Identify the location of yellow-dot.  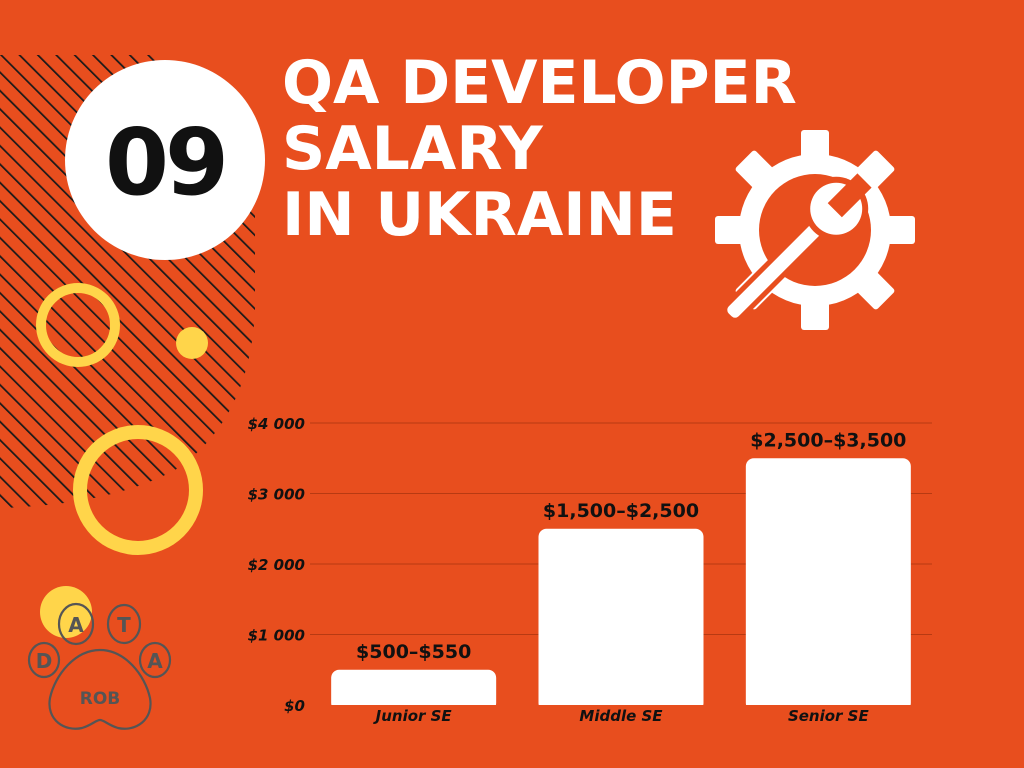
(192, 343).